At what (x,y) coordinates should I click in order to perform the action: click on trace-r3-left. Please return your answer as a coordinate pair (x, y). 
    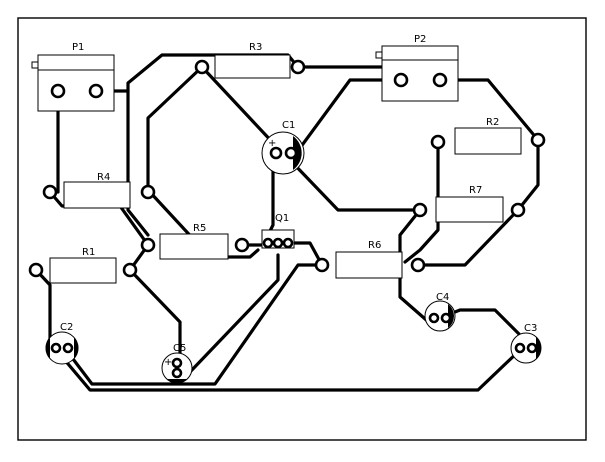
    Looking at the image, I should click on (175, 128).